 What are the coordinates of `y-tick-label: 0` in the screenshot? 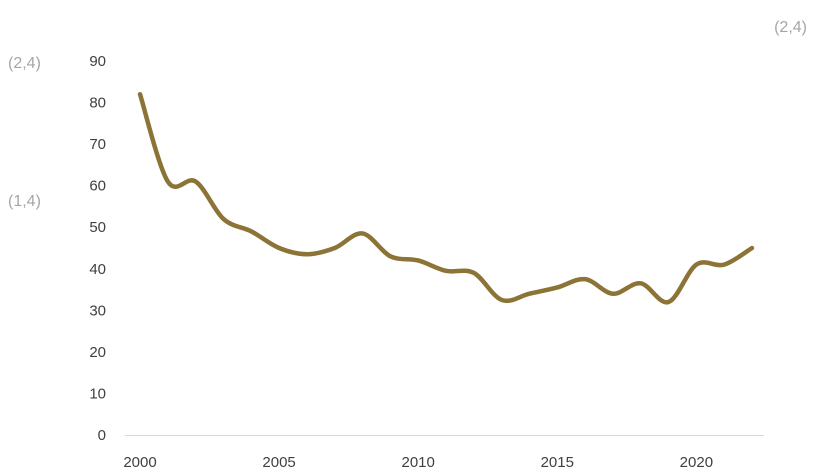 It's located at (102, 435).